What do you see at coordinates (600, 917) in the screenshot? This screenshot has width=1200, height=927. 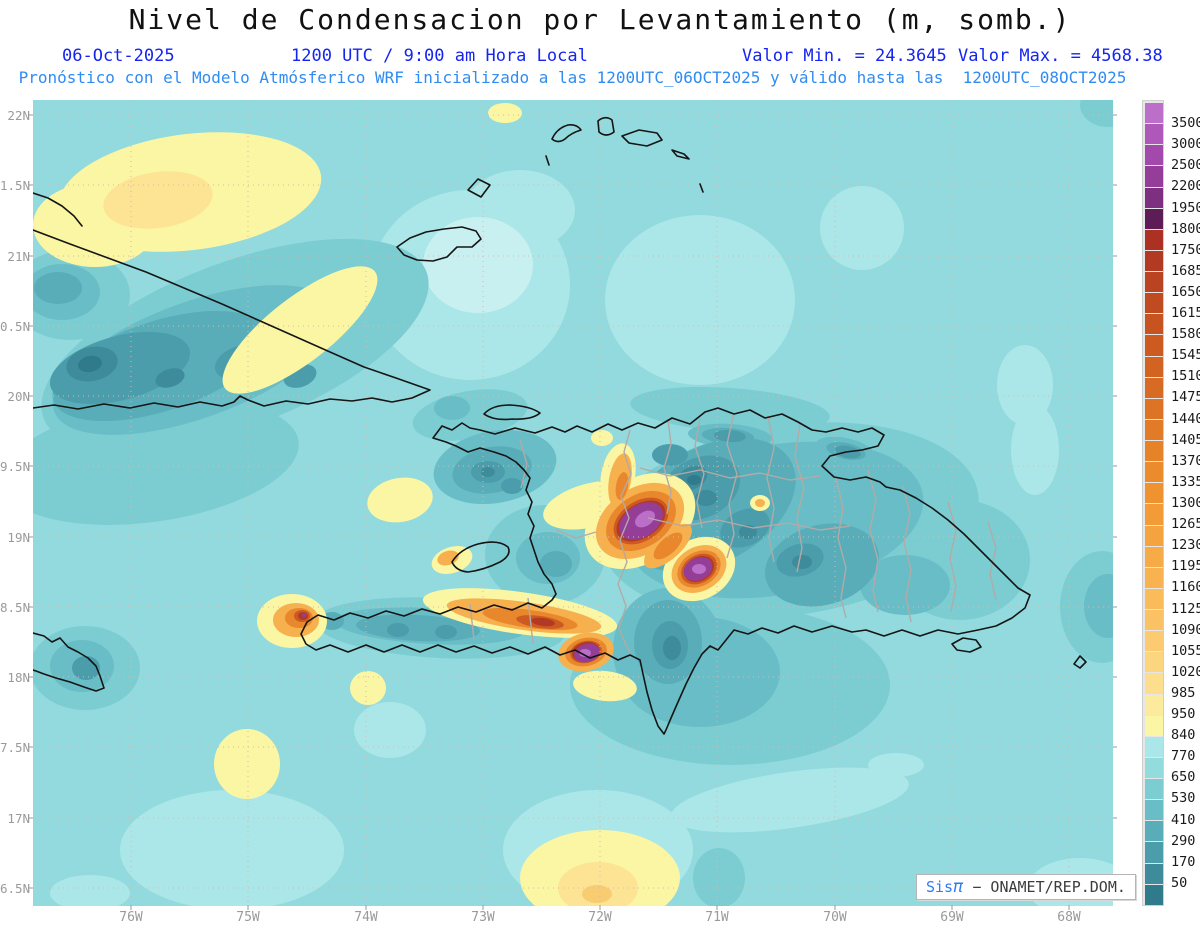 I see `lon-label: 72W` at bounding box center [600, 917].